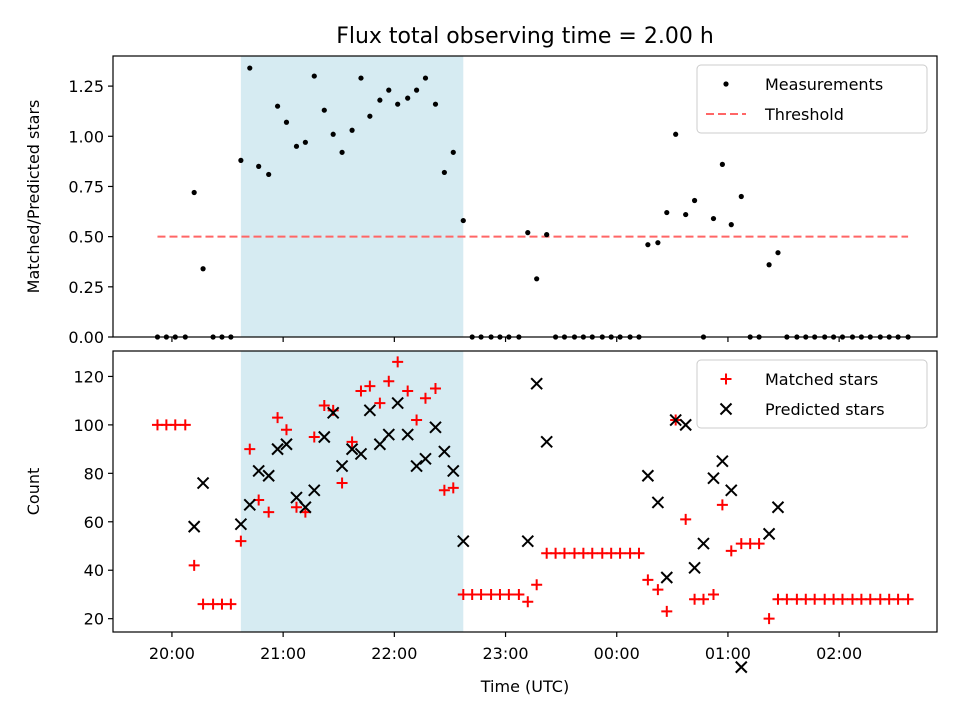 This screenshot has height=720, width=960. What do you see at coordinates (86, 86) in the screenshot?
I see `y-tick-label: 1.25` at bounding box center [86, 86].